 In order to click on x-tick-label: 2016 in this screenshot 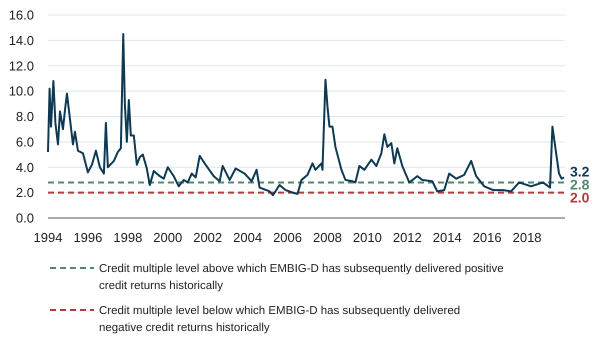, I will do `click(487, 237)`.